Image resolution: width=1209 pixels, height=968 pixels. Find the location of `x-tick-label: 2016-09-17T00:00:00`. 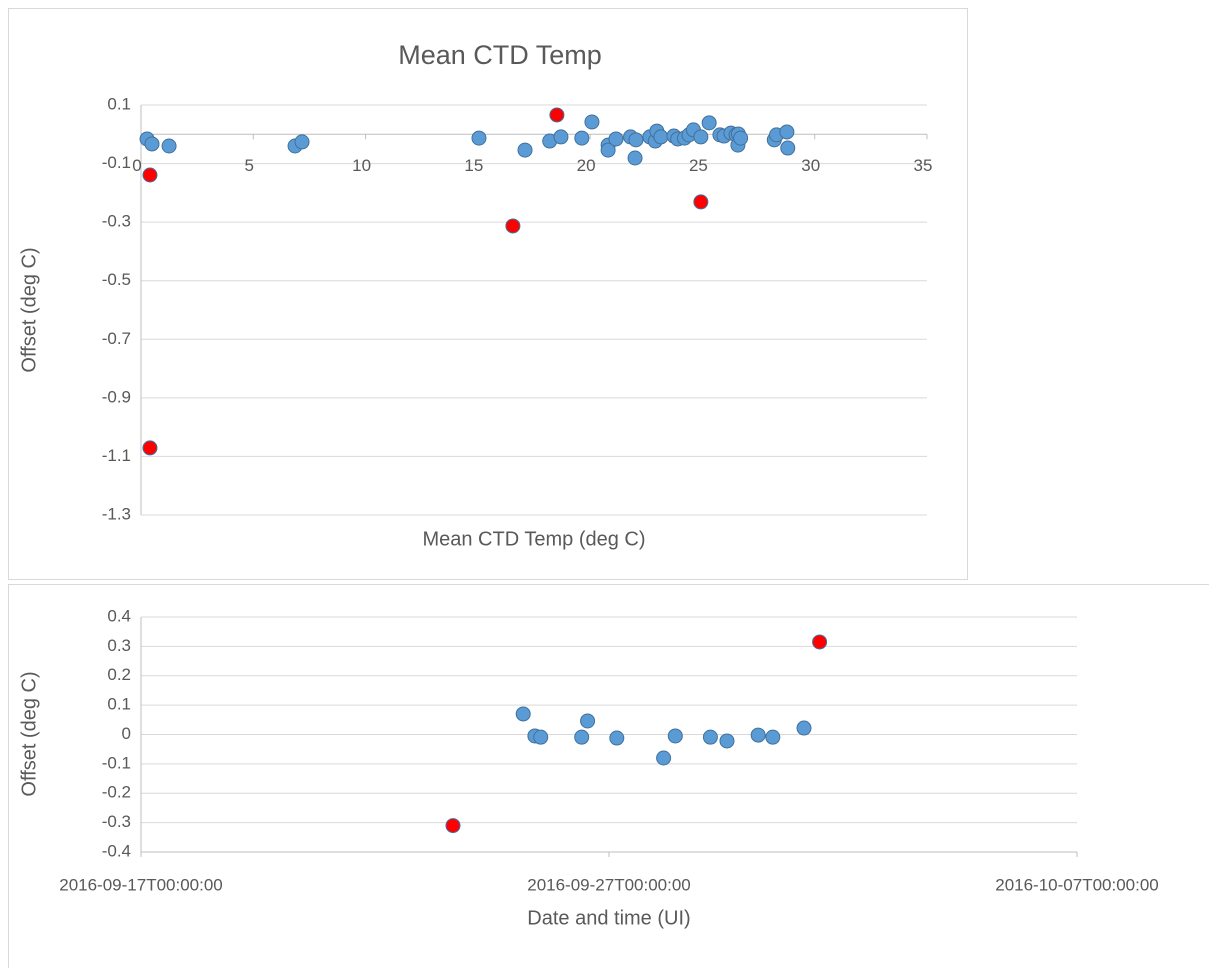

x-tick-label: 2016-09-17T00:00:00 is located at coordinates (141, 884).